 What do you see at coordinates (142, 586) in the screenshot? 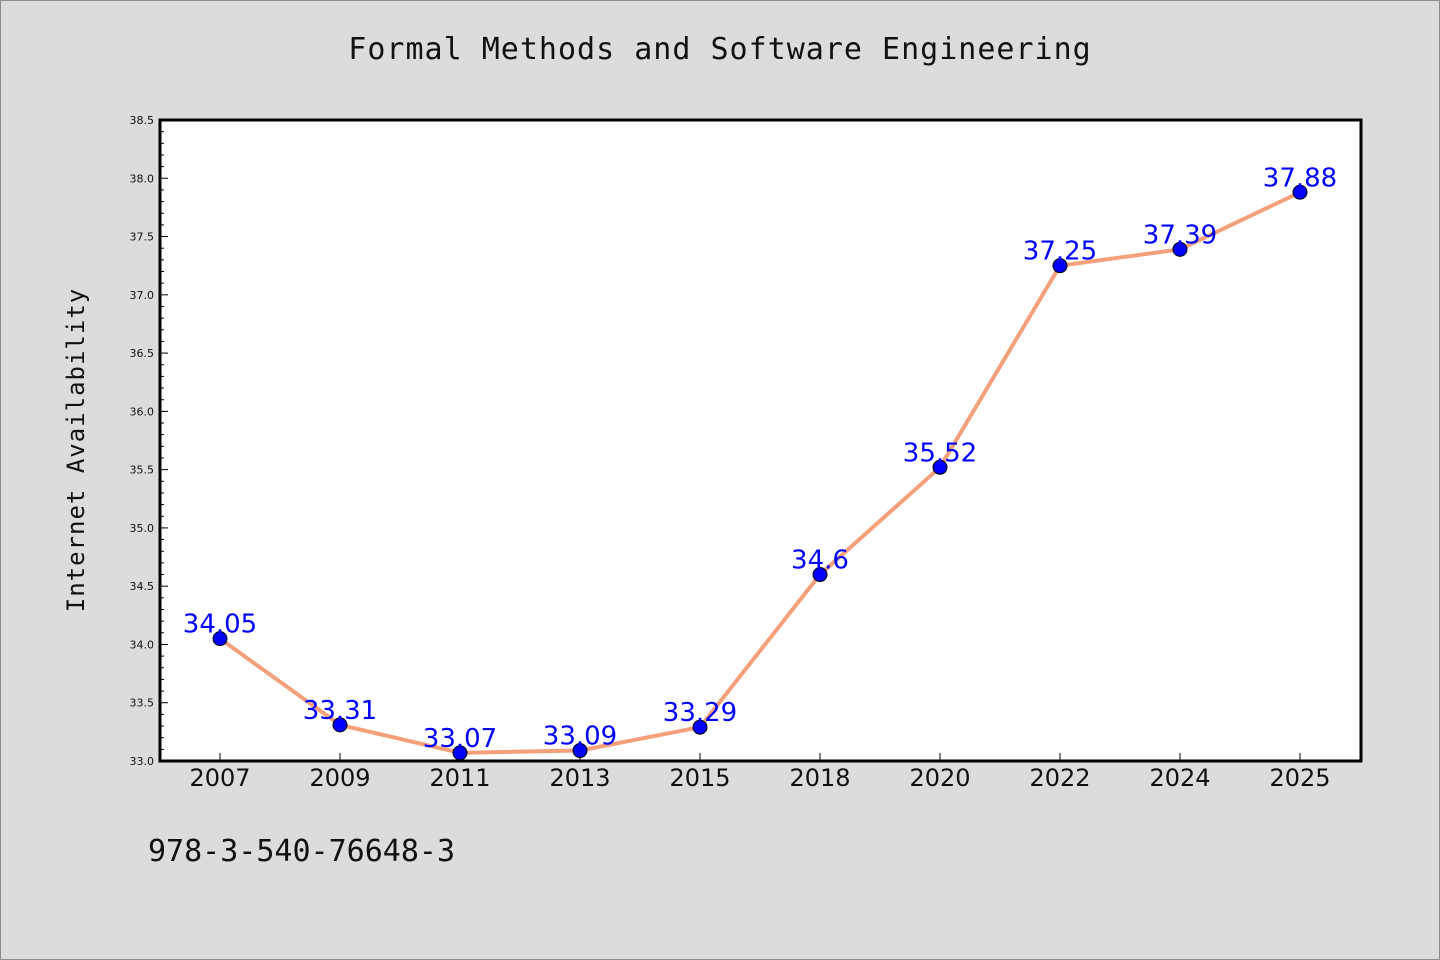
I see `y-tick-label: 34.5` at bounding box center [142, 586].